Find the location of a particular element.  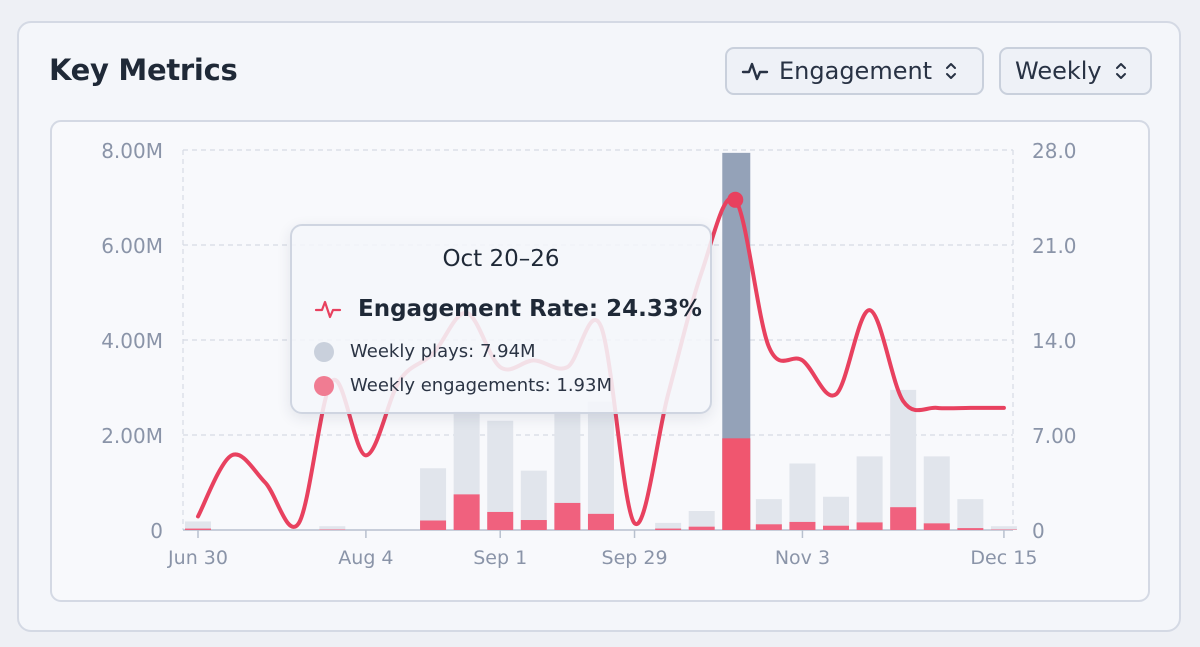

y-left-tick-label: 2.00M is located at coordinates (132, 436).